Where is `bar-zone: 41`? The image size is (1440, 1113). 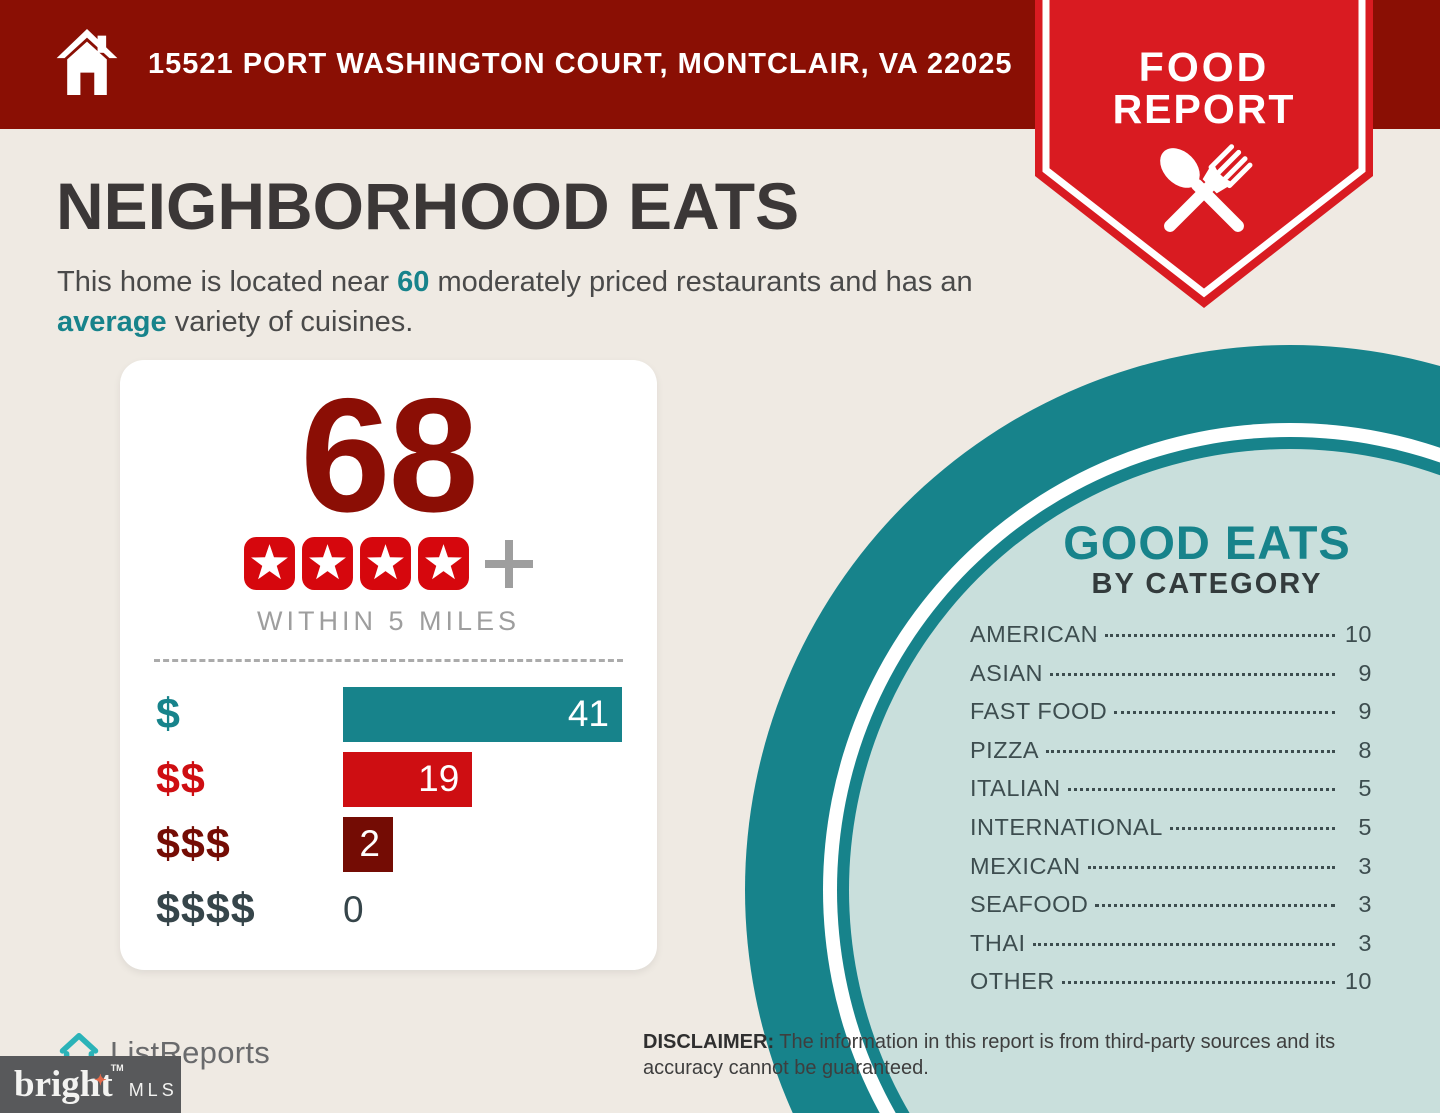
bar-zone: 41 is located at coordinates (500, 714).